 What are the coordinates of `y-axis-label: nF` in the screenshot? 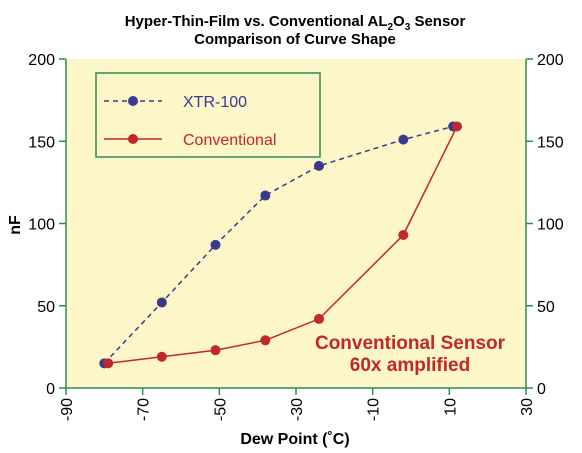 It's located at (15, 225).